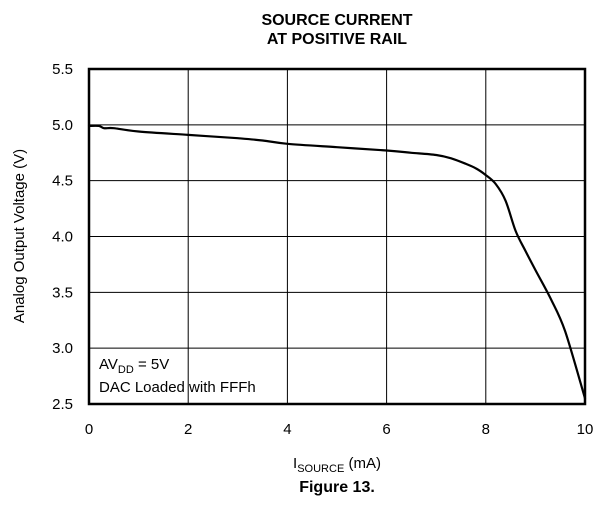 This screenshot has width=593, height=507. I want to click on x-tick-label: 0, so click(89, 429).